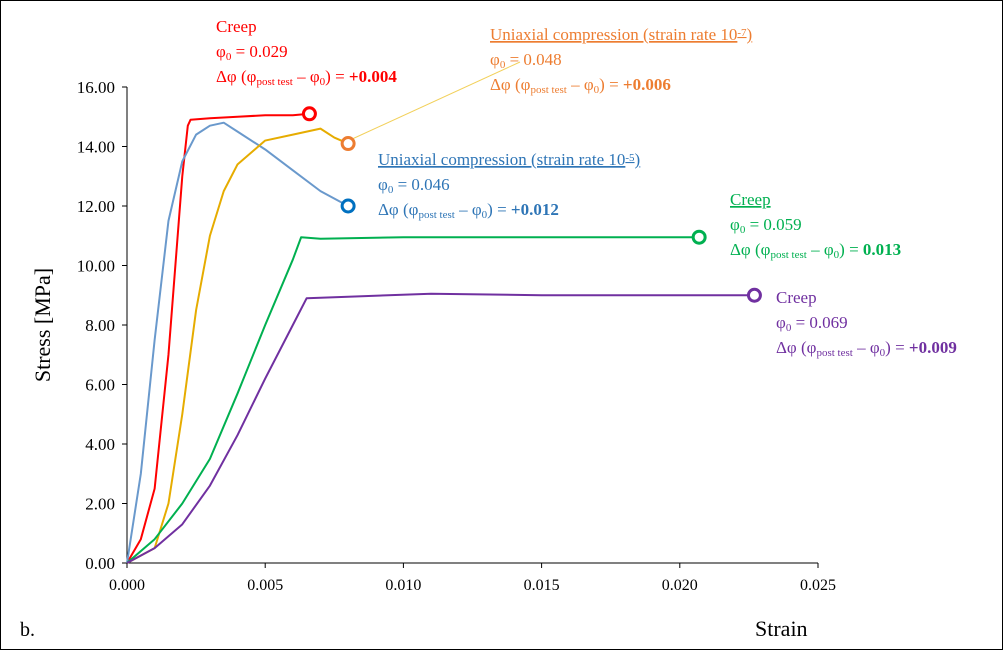 This screenshot has width=1003, height=650. What do you see at coordinates (680, 585) in the screenshot?
I see `x-tick-label: 0.020` at bounding box center [680, 585].